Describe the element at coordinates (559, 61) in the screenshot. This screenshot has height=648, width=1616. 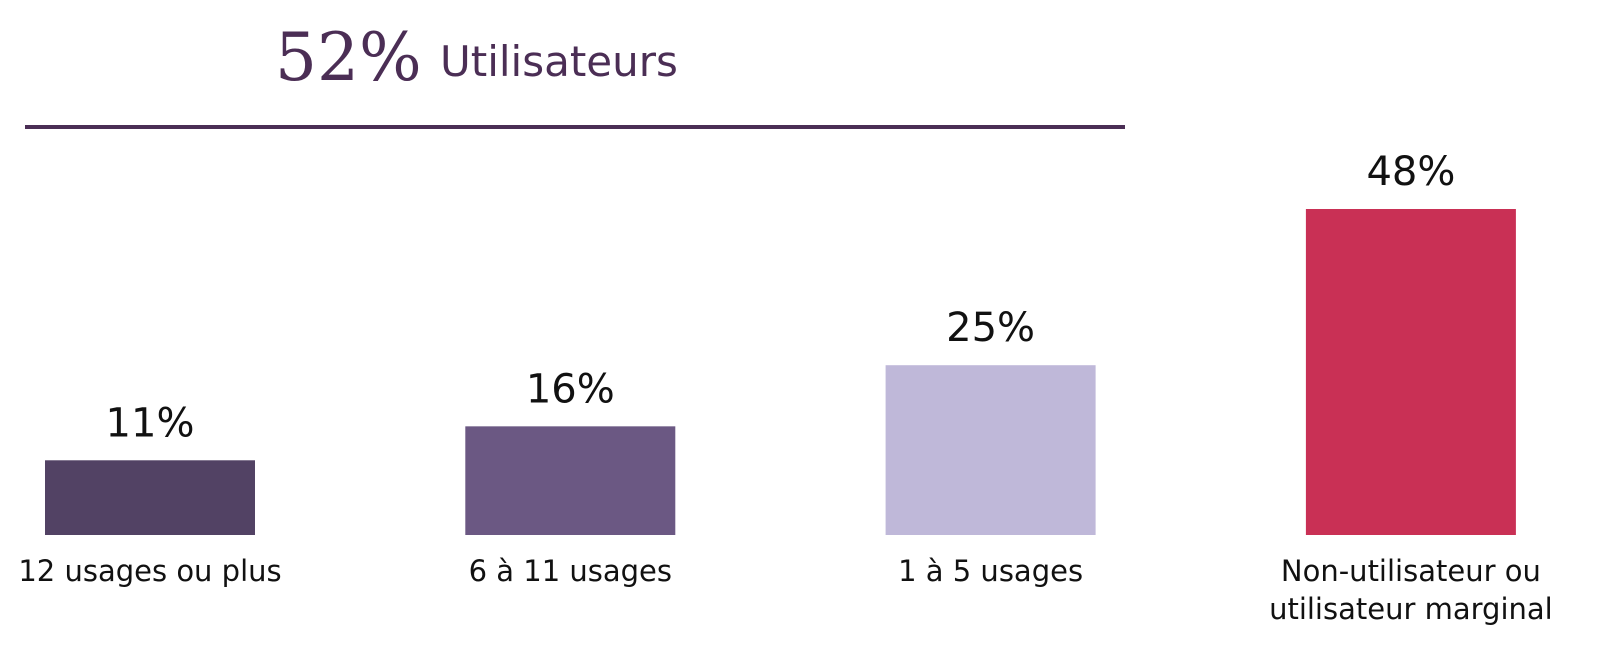
I see `header-text: Utilisateurs` at that location.